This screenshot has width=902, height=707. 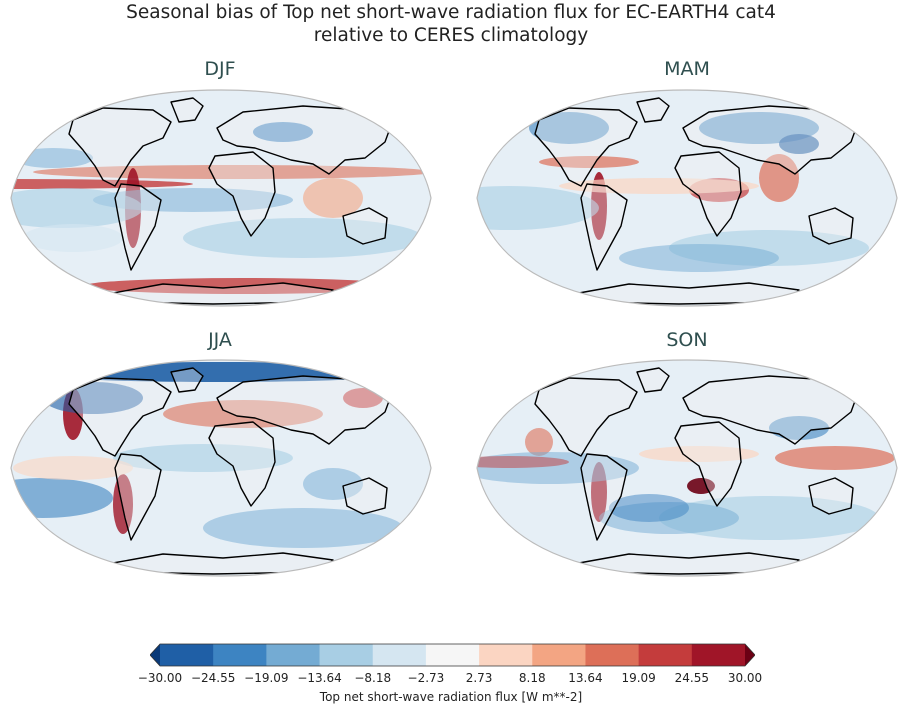 What do you see at coordinates (155, 655) in the screenshot?
I see `colorbar-under-arrow` at bounding box center [155, 655].